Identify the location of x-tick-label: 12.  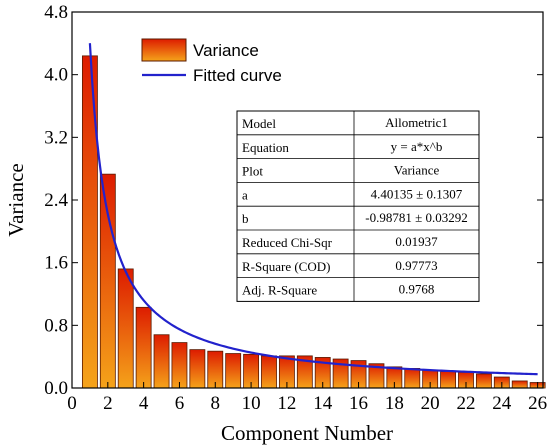
(286, 403).